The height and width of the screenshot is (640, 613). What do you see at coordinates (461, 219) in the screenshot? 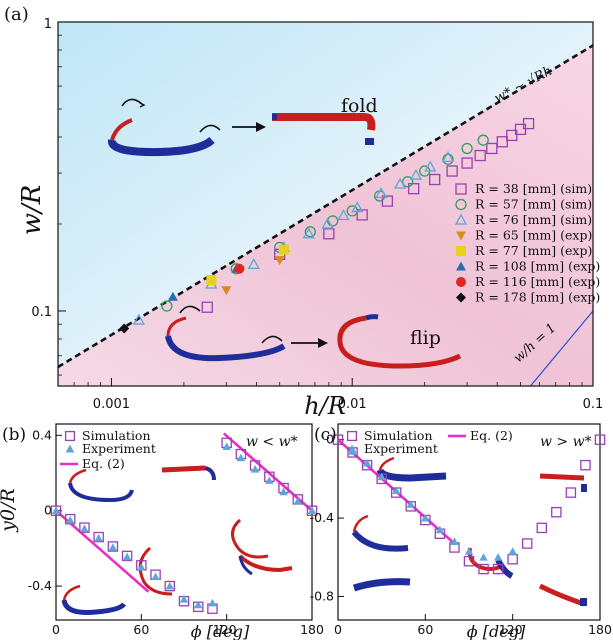
I see `legend-a-marker-r-76-mm-sim` at bounding box center [461, 219].